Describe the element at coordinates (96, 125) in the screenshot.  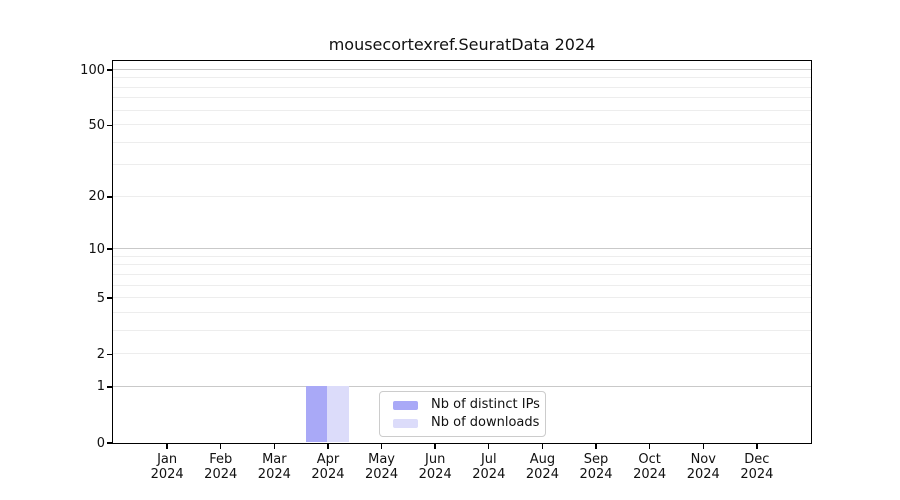
I see `y-tick-label: 50` at that location.